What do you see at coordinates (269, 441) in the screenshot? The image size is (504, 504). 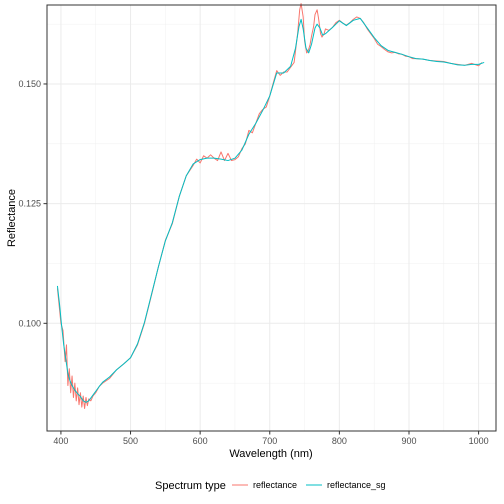 I see `x-tick-label: 700` at bounding box center [269, 441].